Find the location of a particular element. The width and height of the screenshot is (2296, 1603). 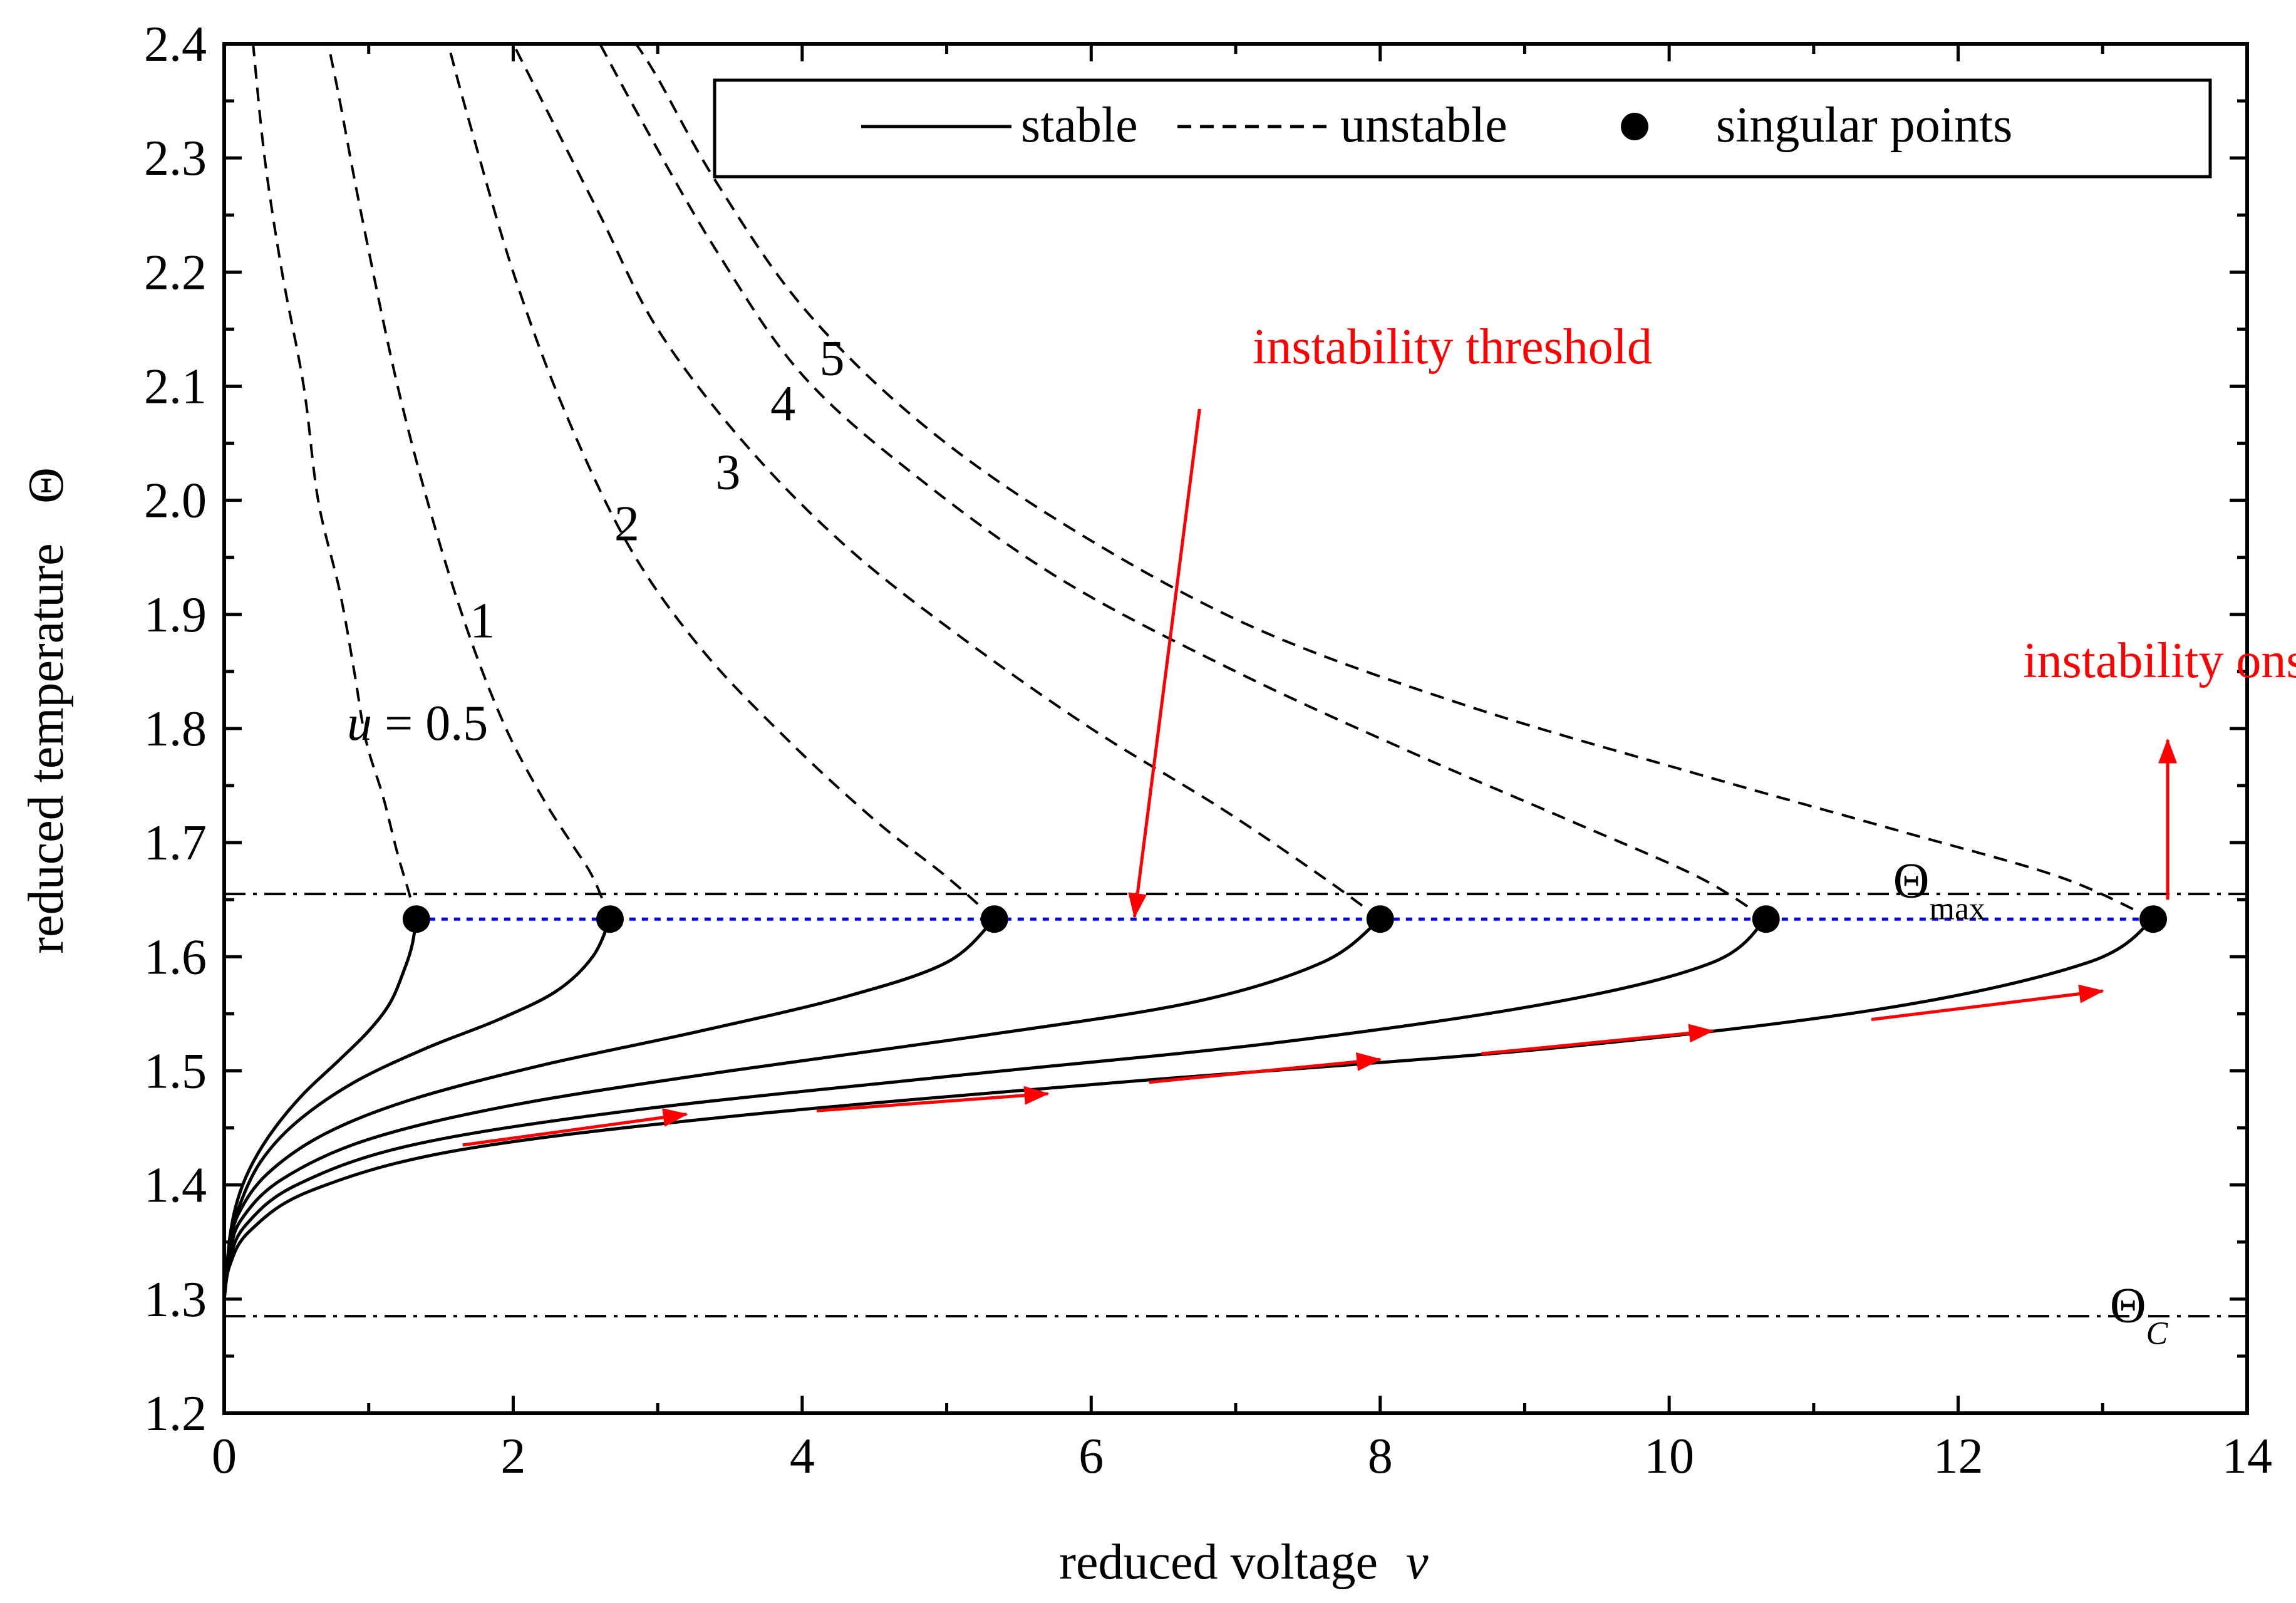

instability-threshold-arrow is located at coordinates (1164, 663).